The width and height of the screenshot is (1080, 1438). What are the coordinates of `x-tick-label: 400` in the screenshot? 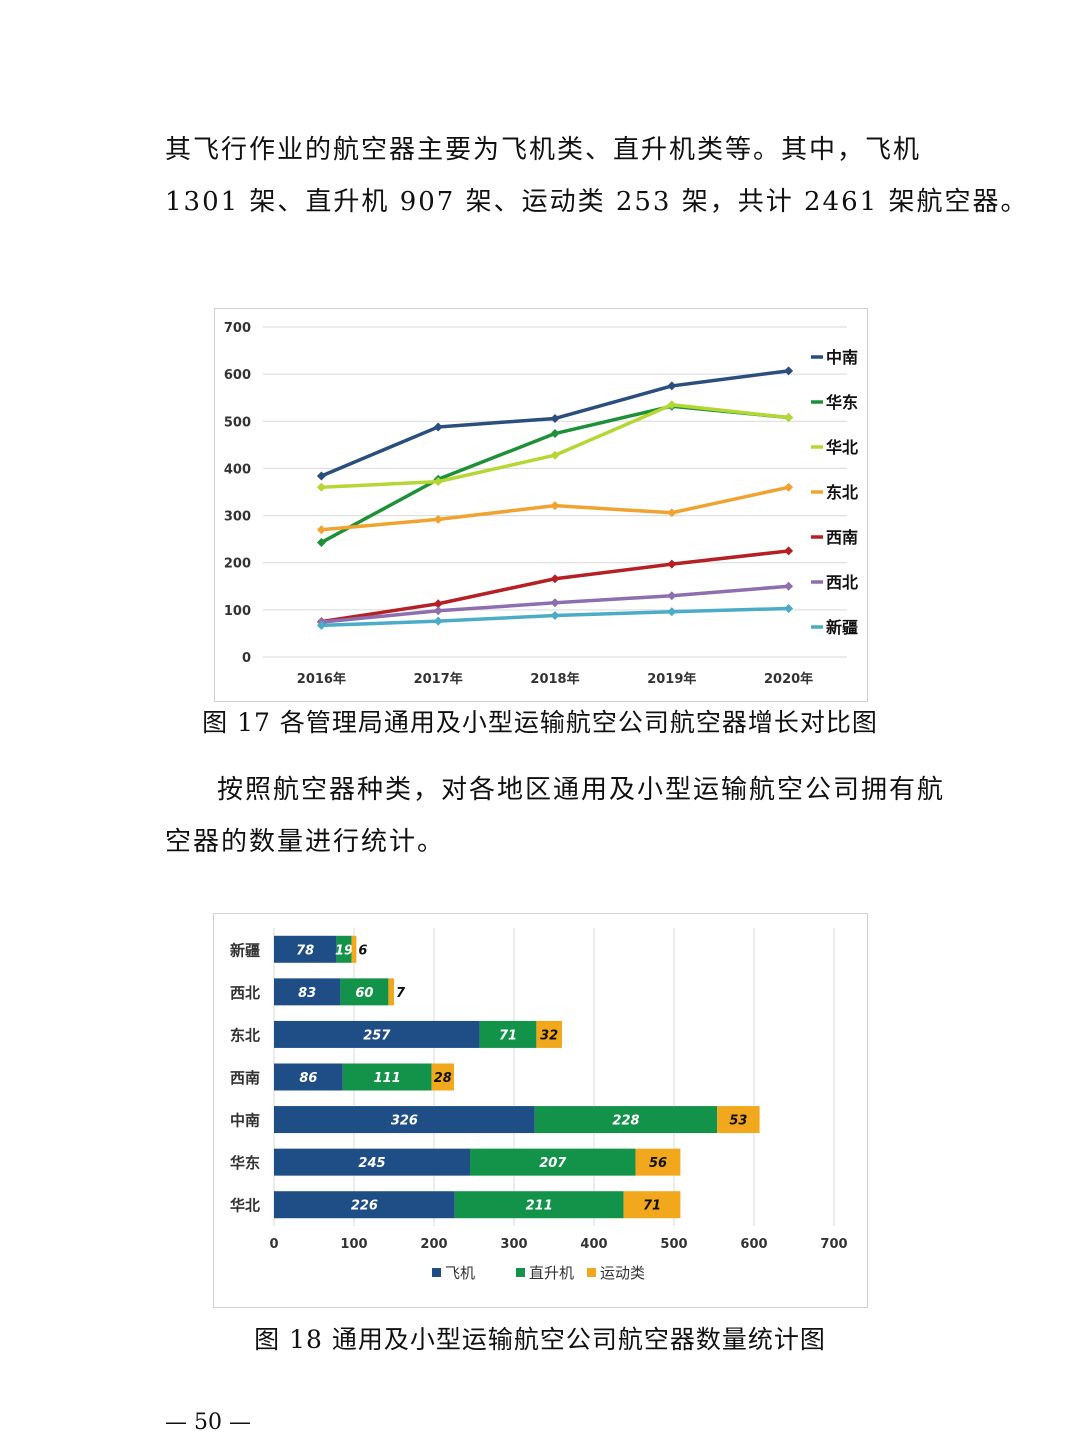 It's located at (593, 1244).